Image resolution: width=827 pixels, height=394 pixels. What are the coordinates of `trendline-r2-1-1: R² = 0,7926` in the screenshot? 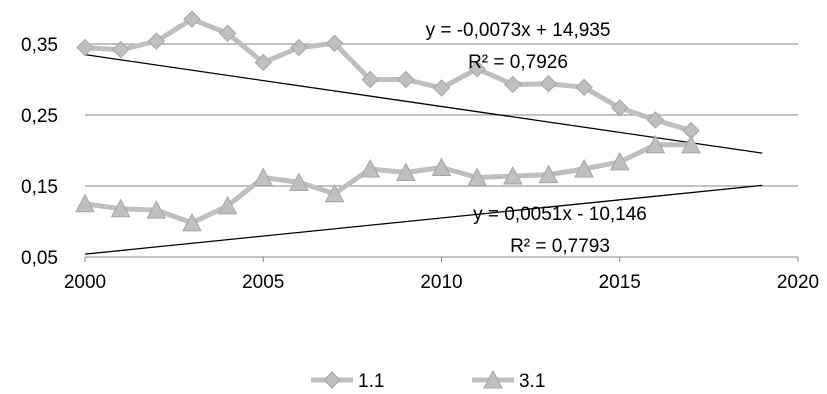 It's located at (518, 62).